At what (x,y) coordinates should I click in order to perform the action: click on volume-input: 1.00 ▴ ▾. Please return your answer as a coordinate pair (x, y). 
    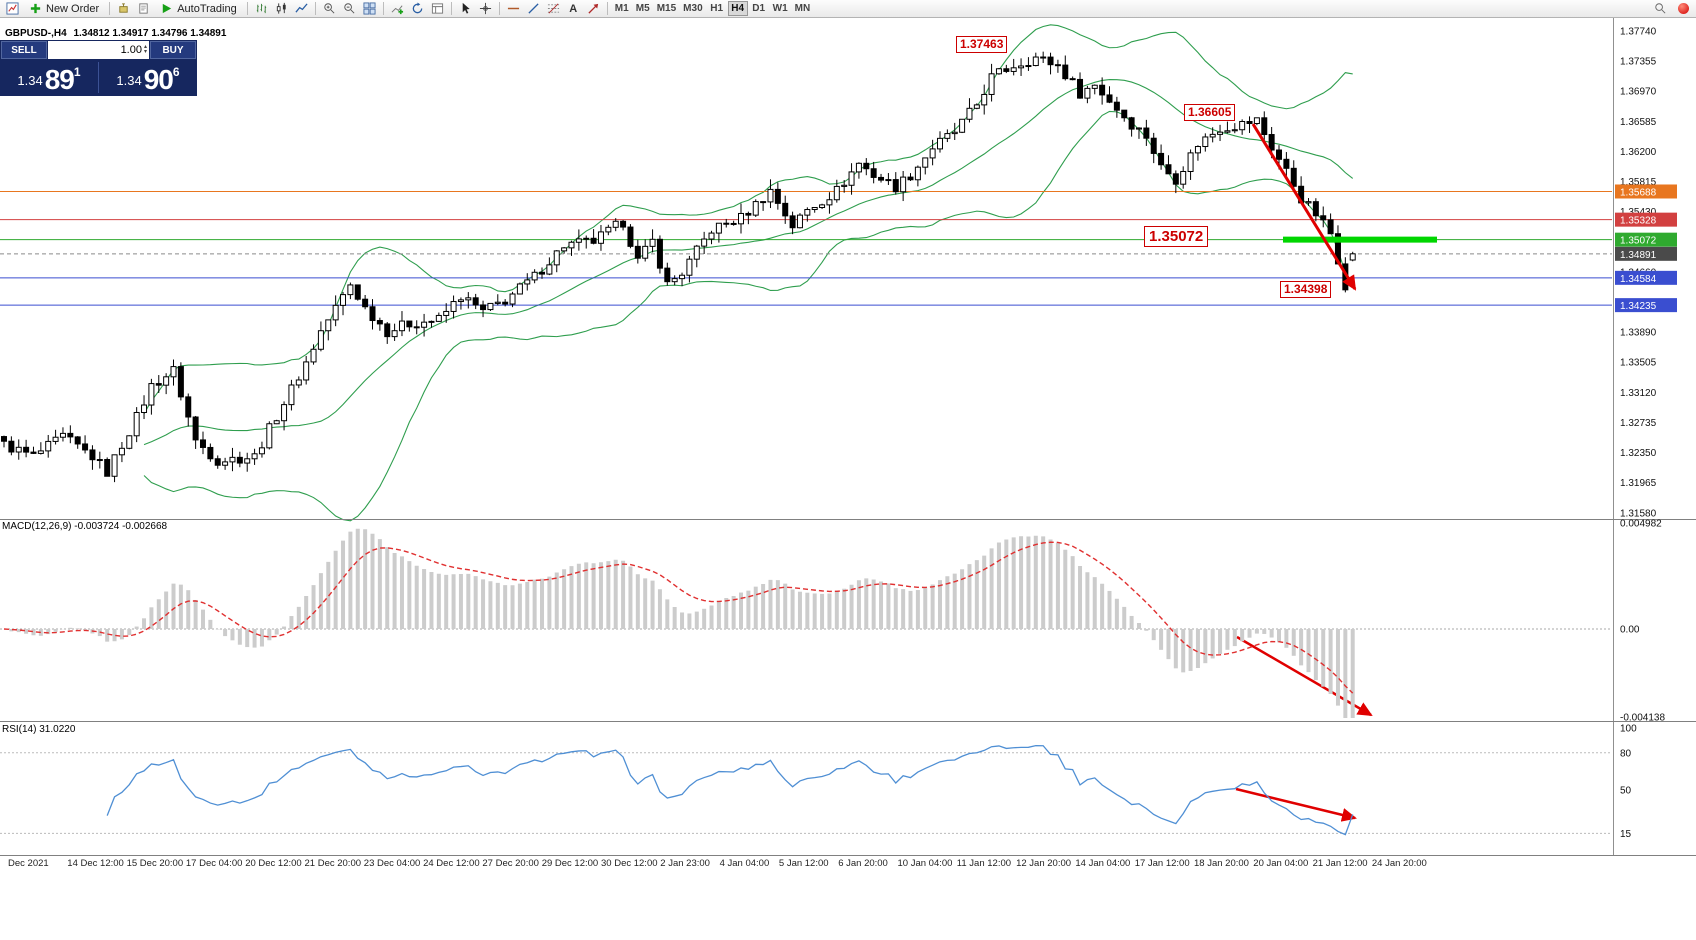
    Looking at the image, I should click on (98, 50).